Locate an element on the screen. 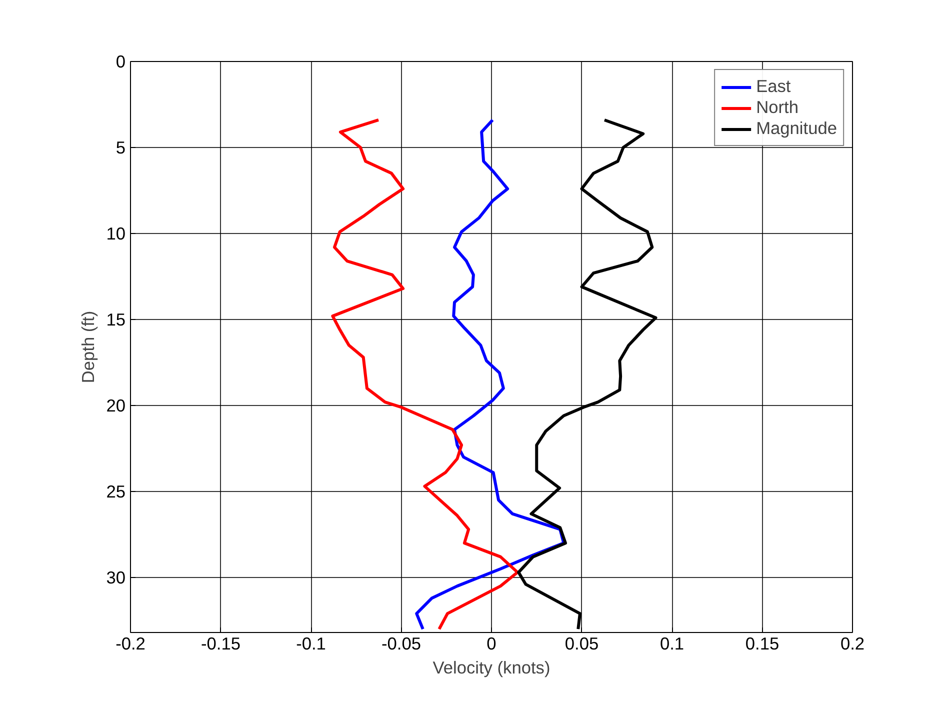 The height and width of the screenshot is (709, 933). legend-label: North is located at coordinates (777, 107).